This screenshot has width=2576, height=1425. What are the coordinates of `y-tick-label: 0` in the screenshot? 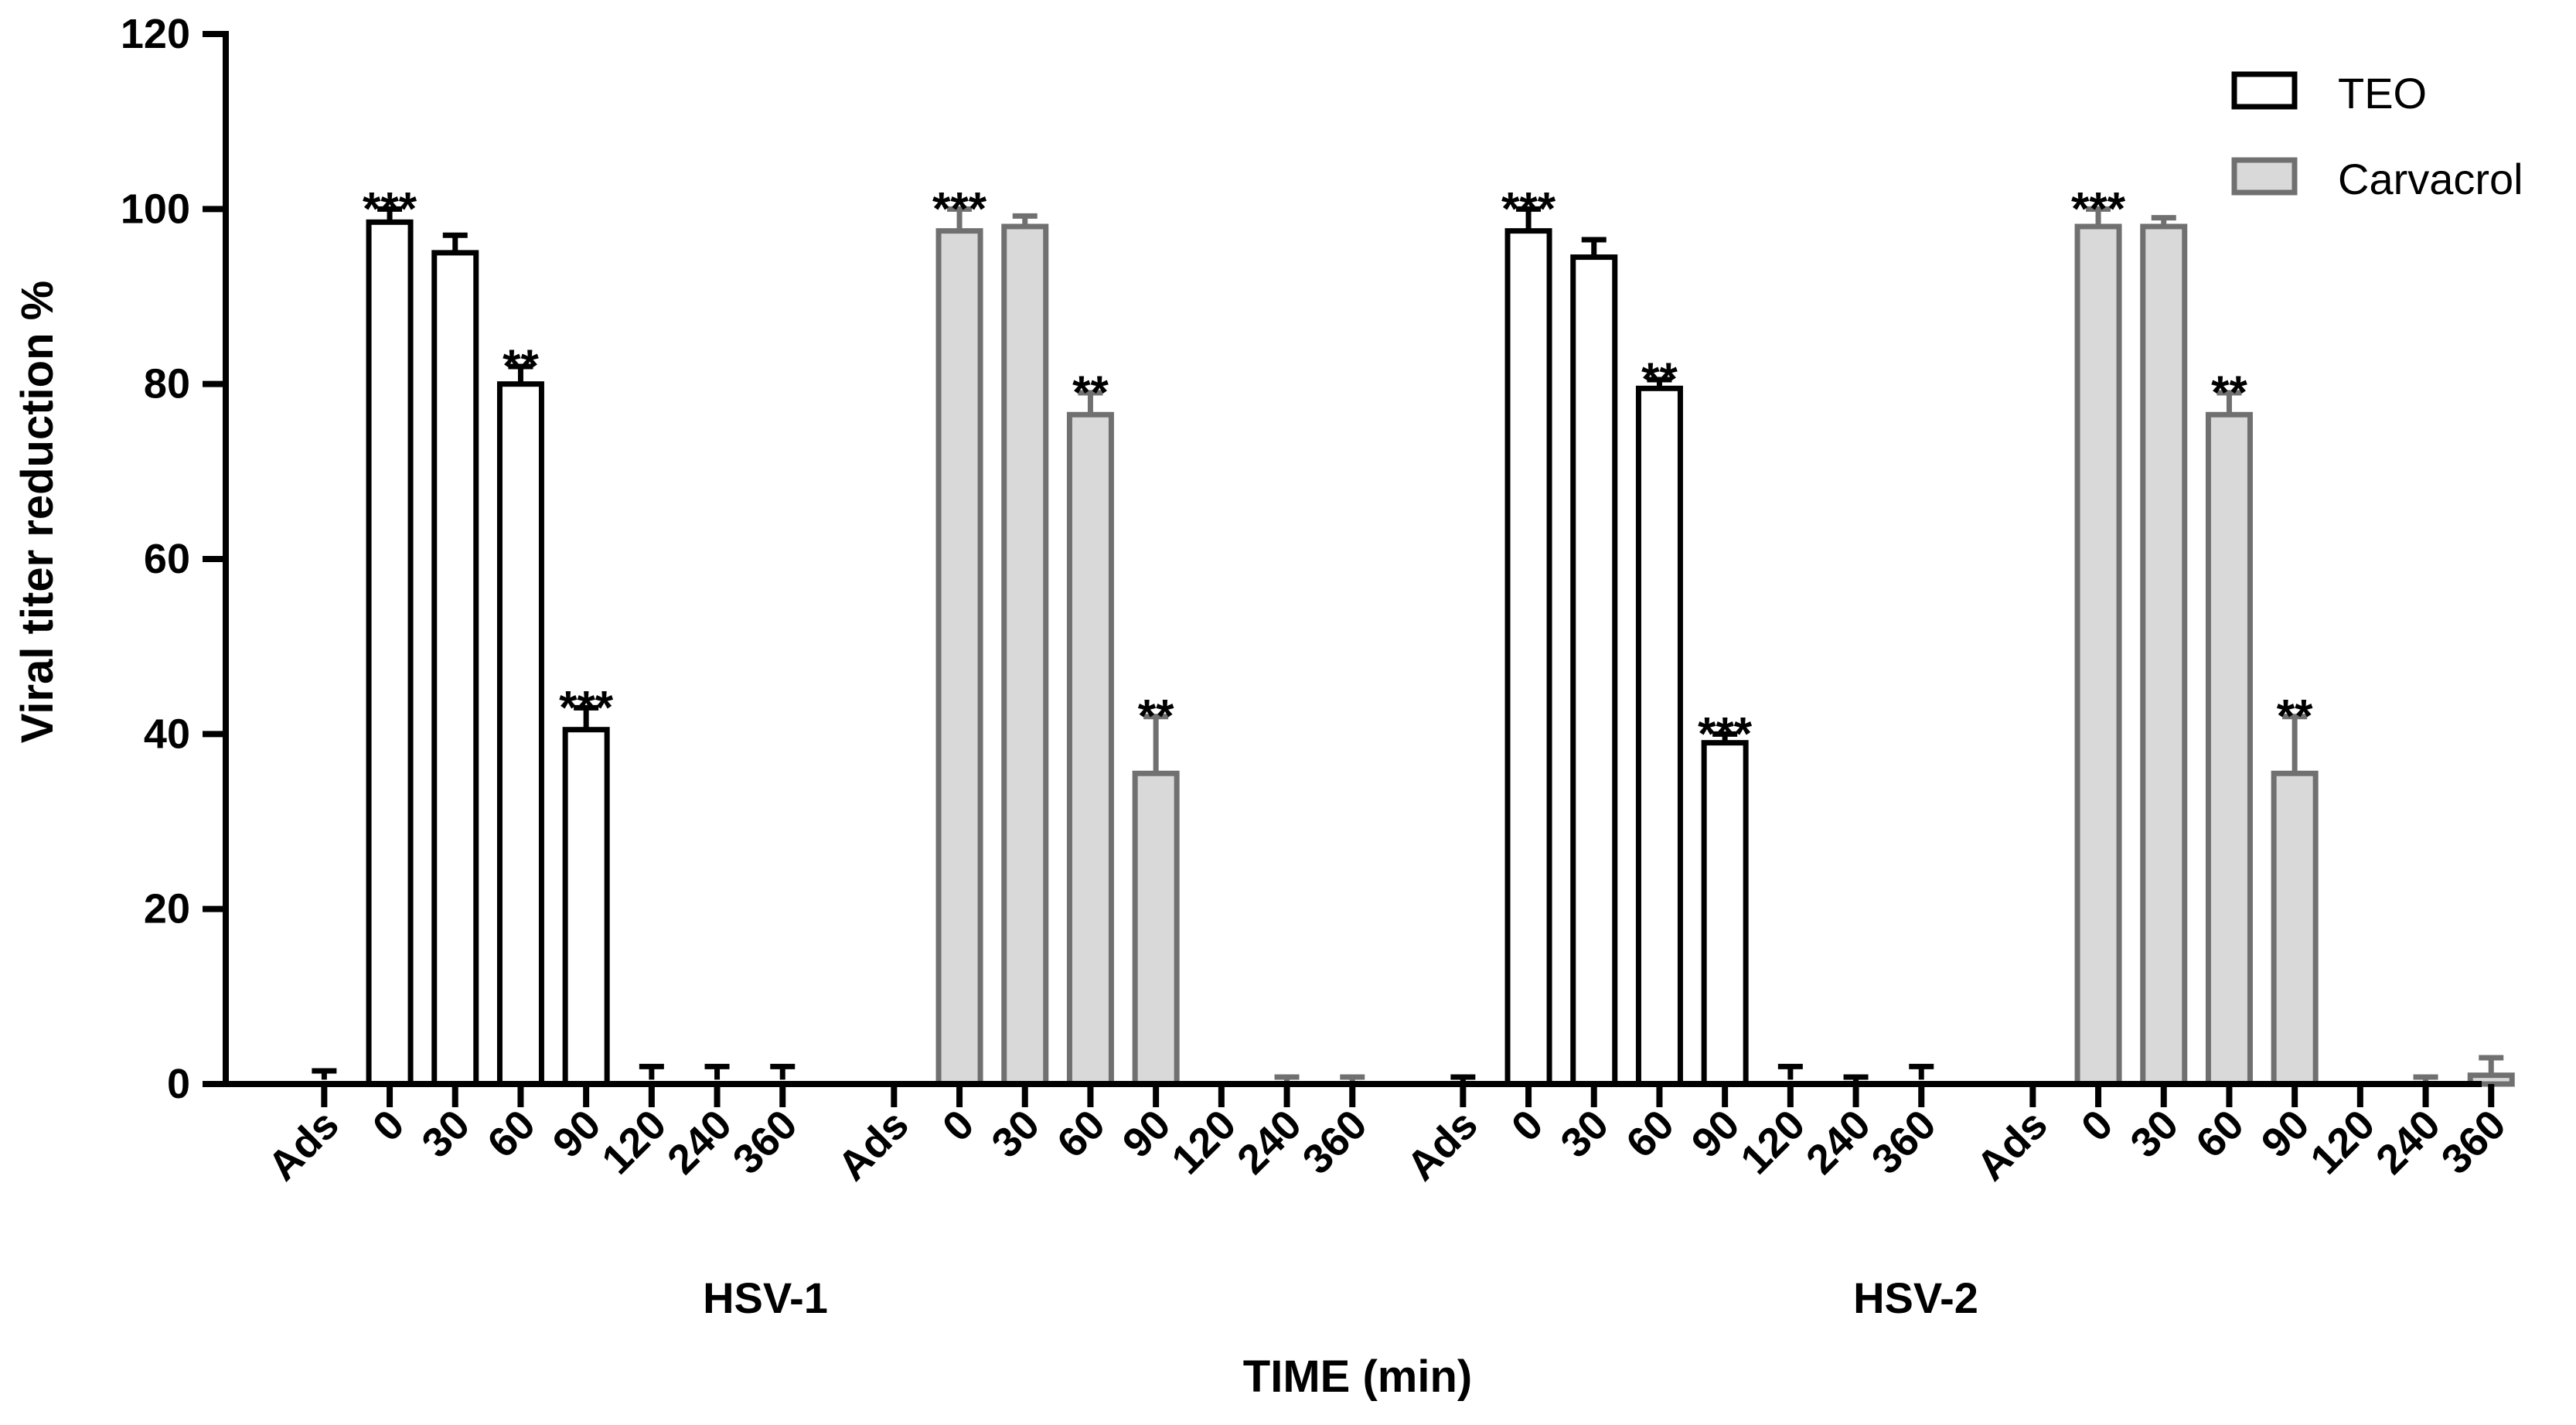 It's located at (178, 1084).